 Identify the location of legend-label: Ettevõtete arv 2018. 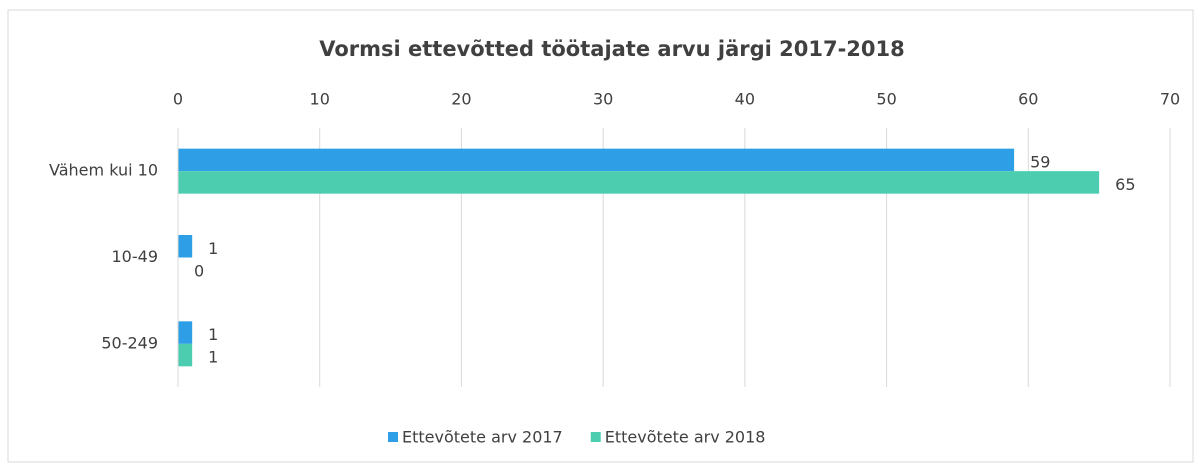
(685, 437).